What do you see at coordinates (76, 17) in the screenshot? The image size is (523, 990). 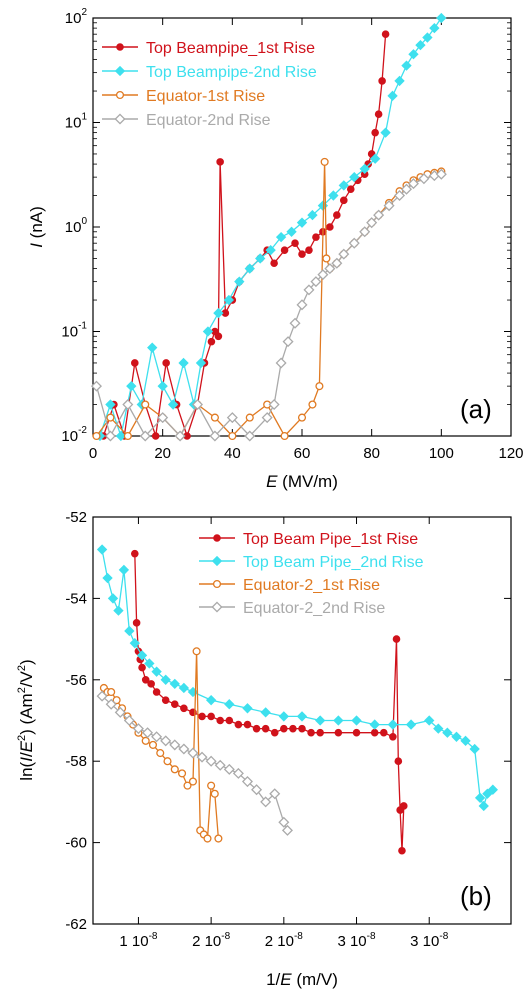 I see `y-tick-label: 102` at bounding box center [76, 17].